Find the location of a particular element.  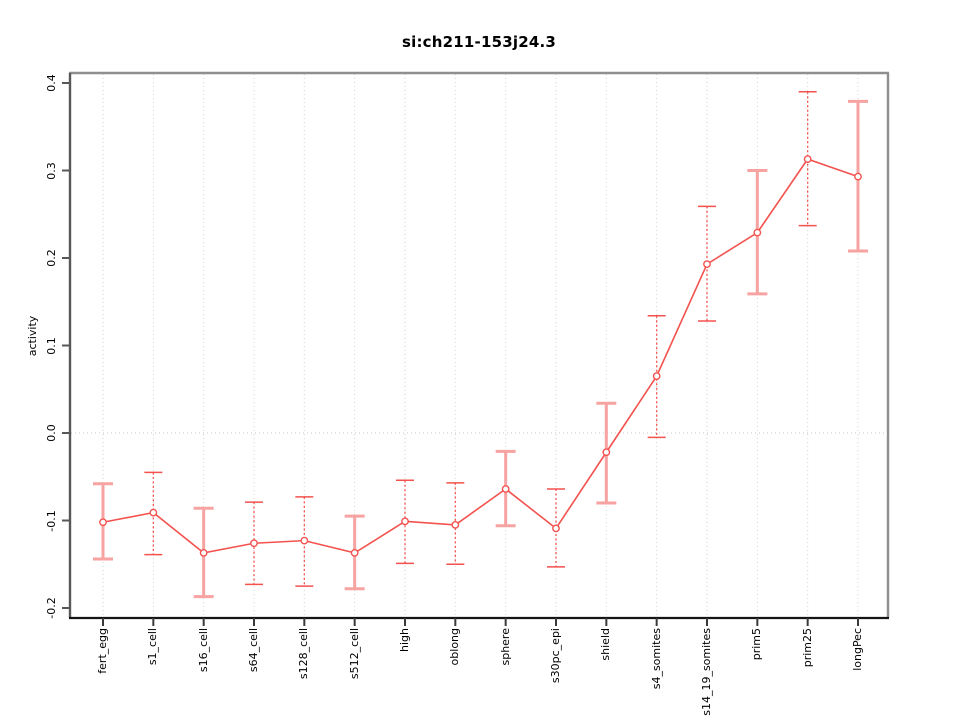

y-tick-label: 0.1 is located at coordinates (51, 345).